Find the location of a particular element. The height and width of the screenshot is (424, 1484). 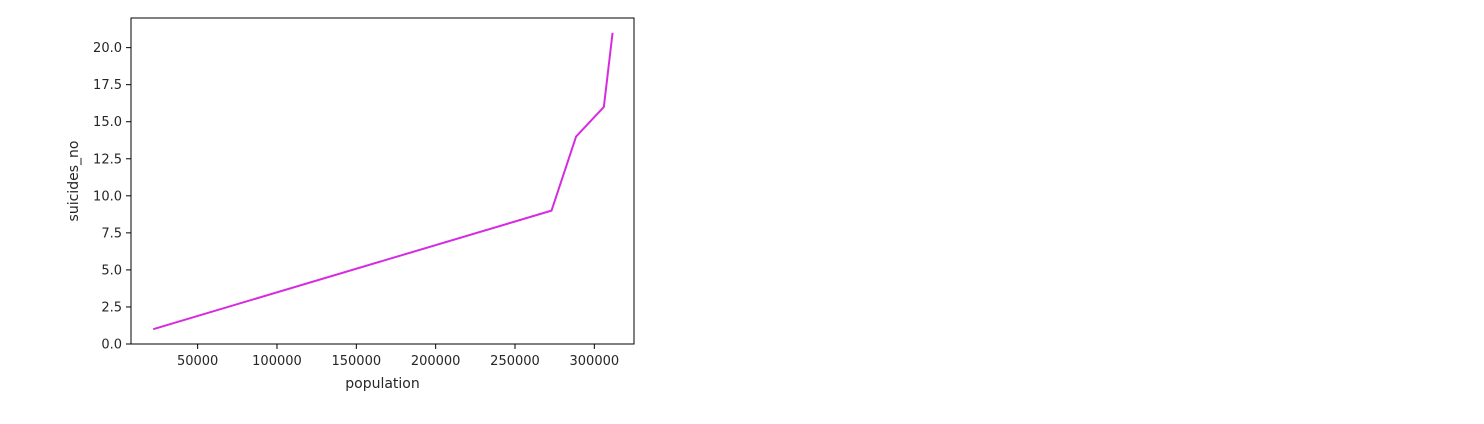

y-tick-label: 0.0 is located at coordinates (111, 345).